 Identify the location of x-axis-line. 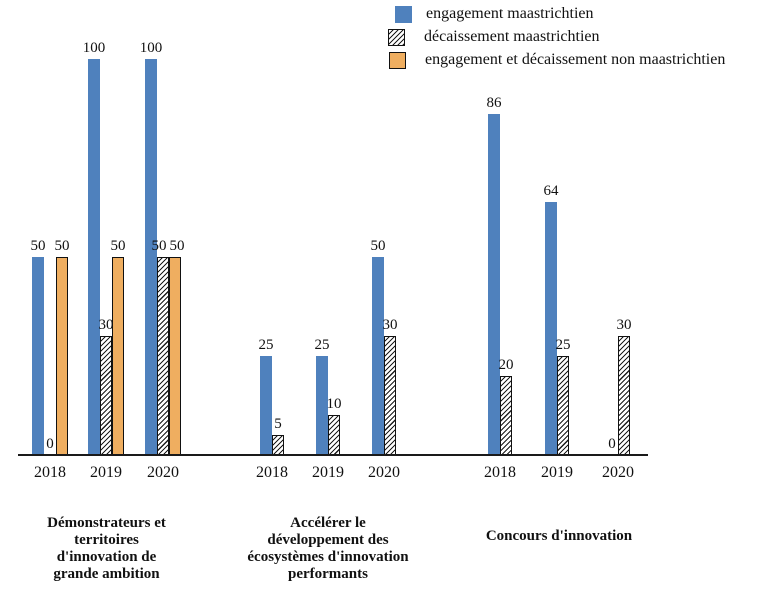
(333, 455).